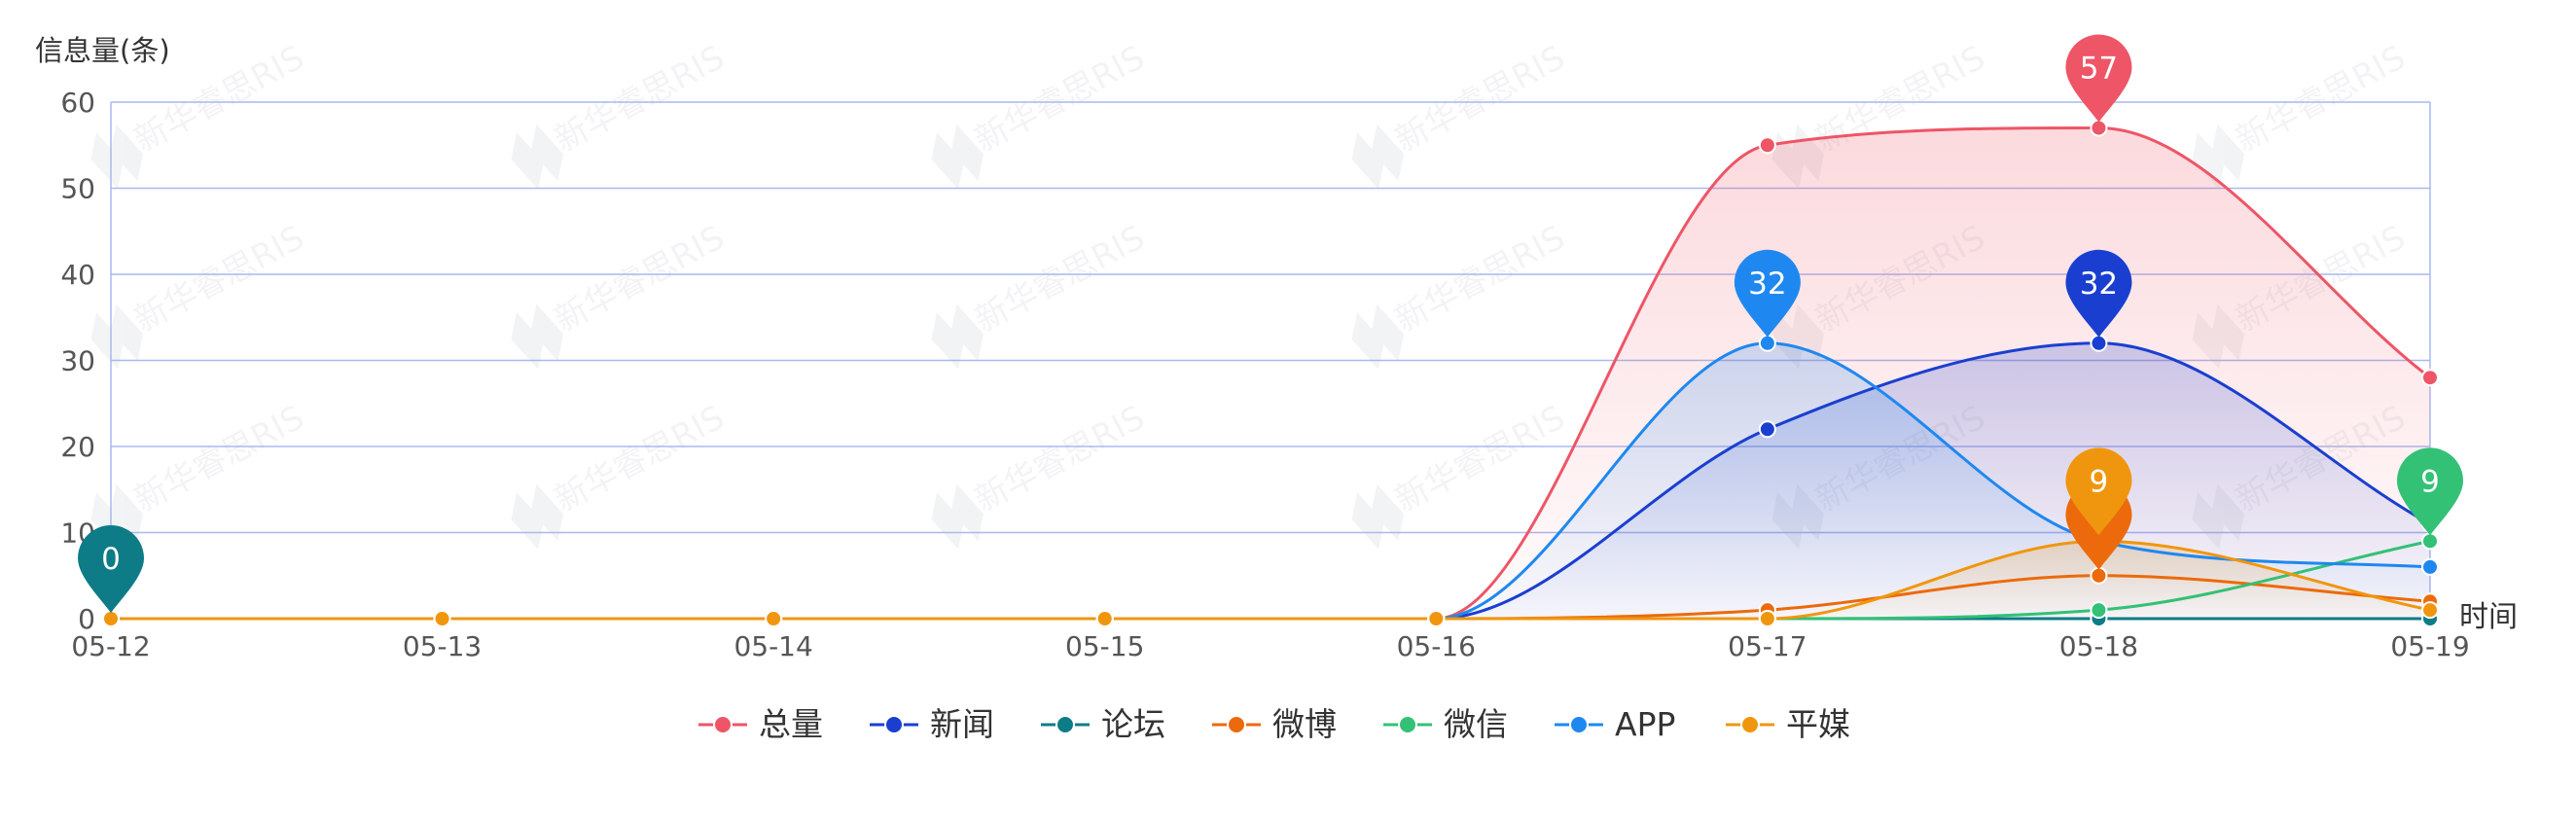  I want to click on x-tick-label: 05-15, so click(1104, 646).